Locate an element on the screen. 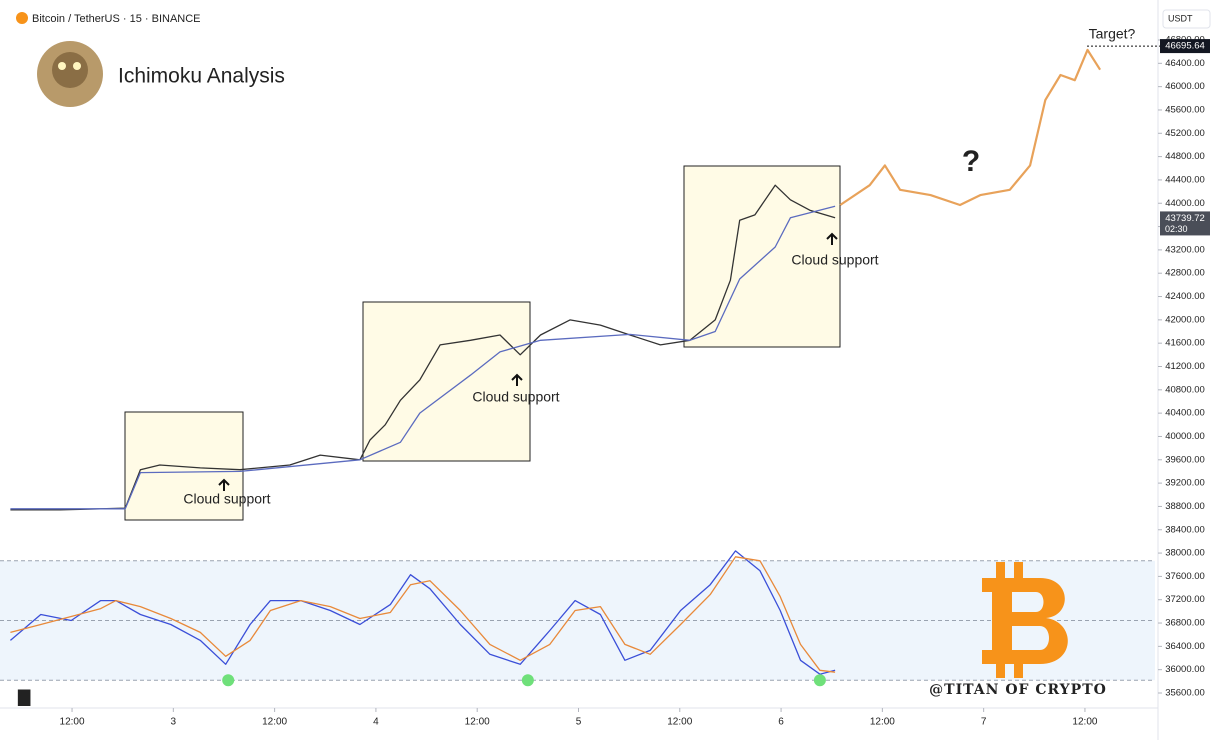  countdown: 02:30 is located at coordinates (1176, 229).